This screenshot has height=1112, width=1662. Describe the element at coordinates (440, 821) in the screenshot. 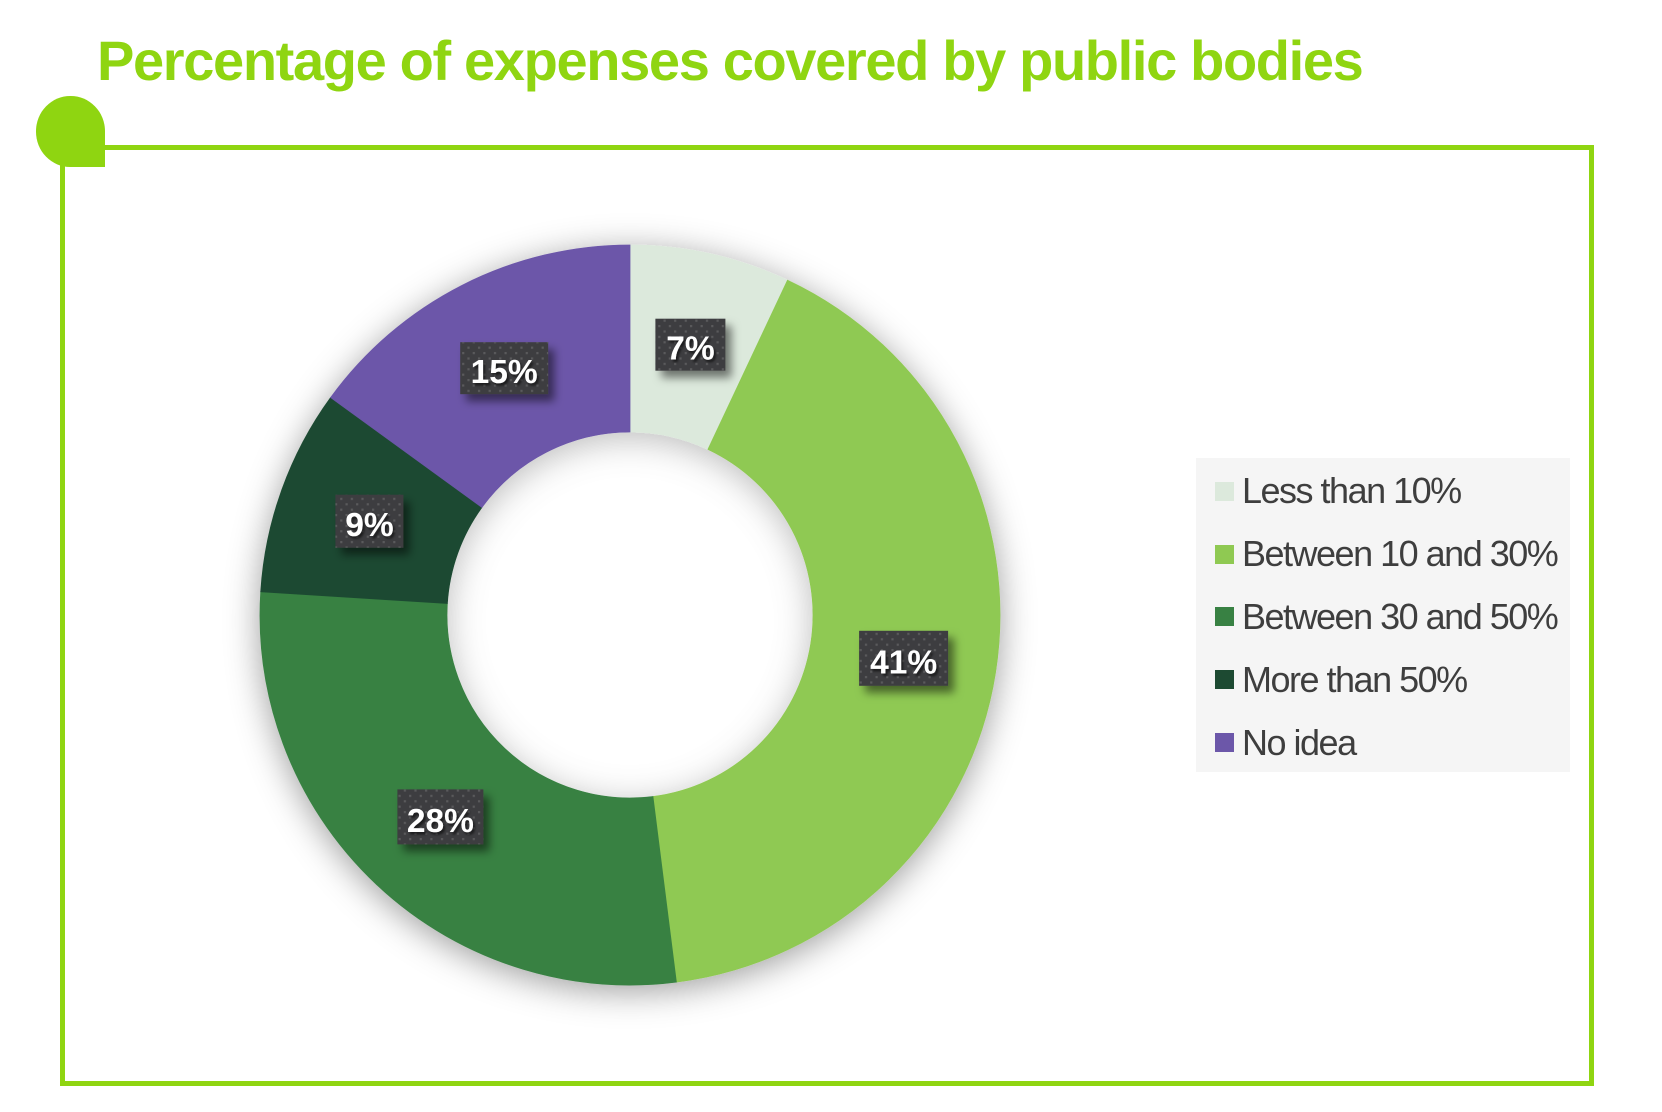

I see `svg-text: 28%` at that location.